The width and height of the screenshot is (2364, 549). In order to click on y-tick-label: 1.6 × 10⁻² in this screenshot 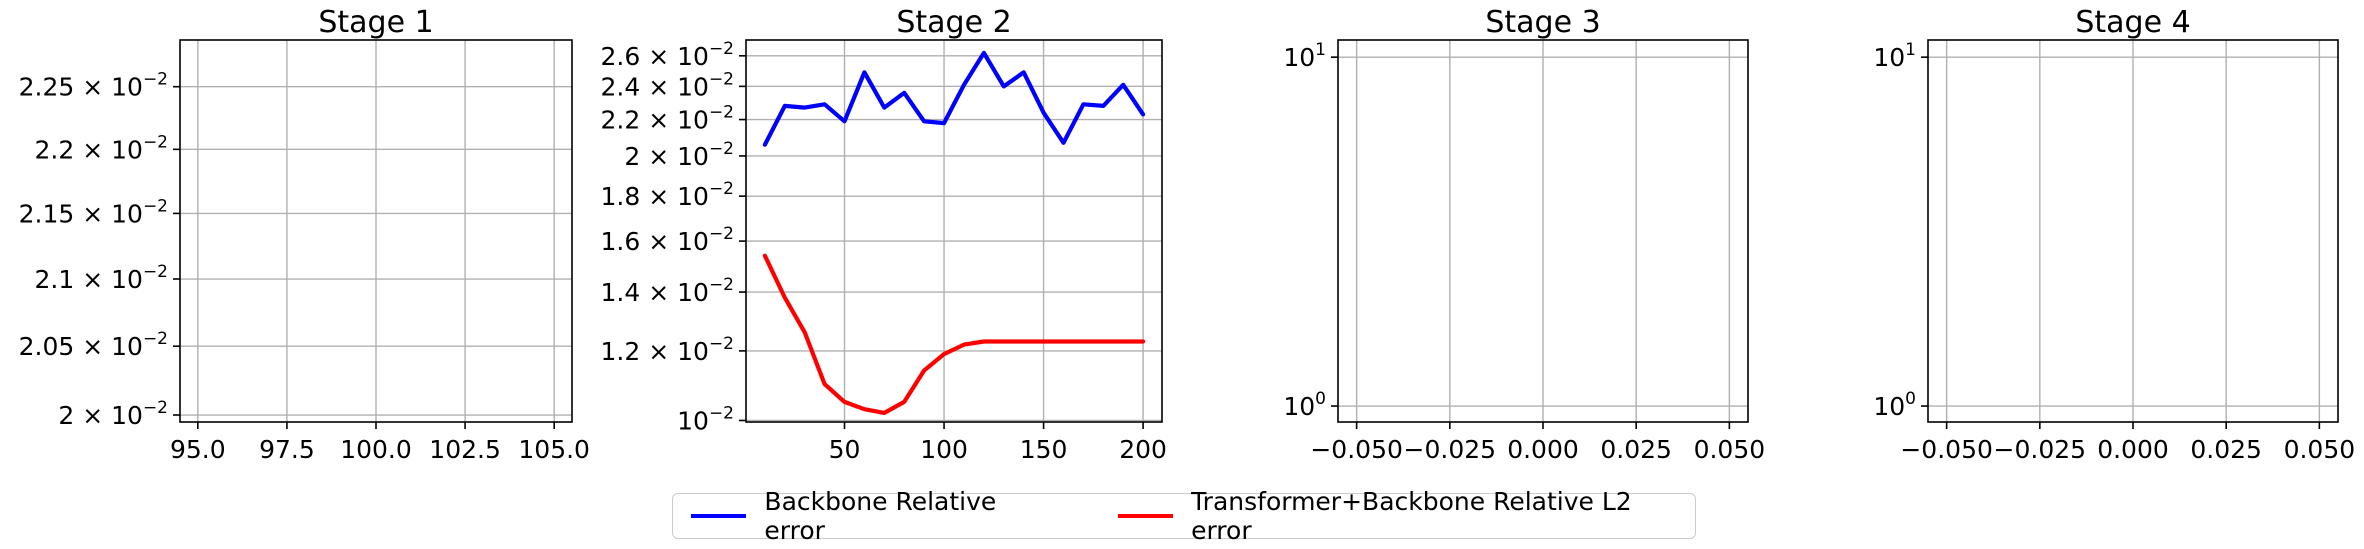, I will do `click(667, 240)`.